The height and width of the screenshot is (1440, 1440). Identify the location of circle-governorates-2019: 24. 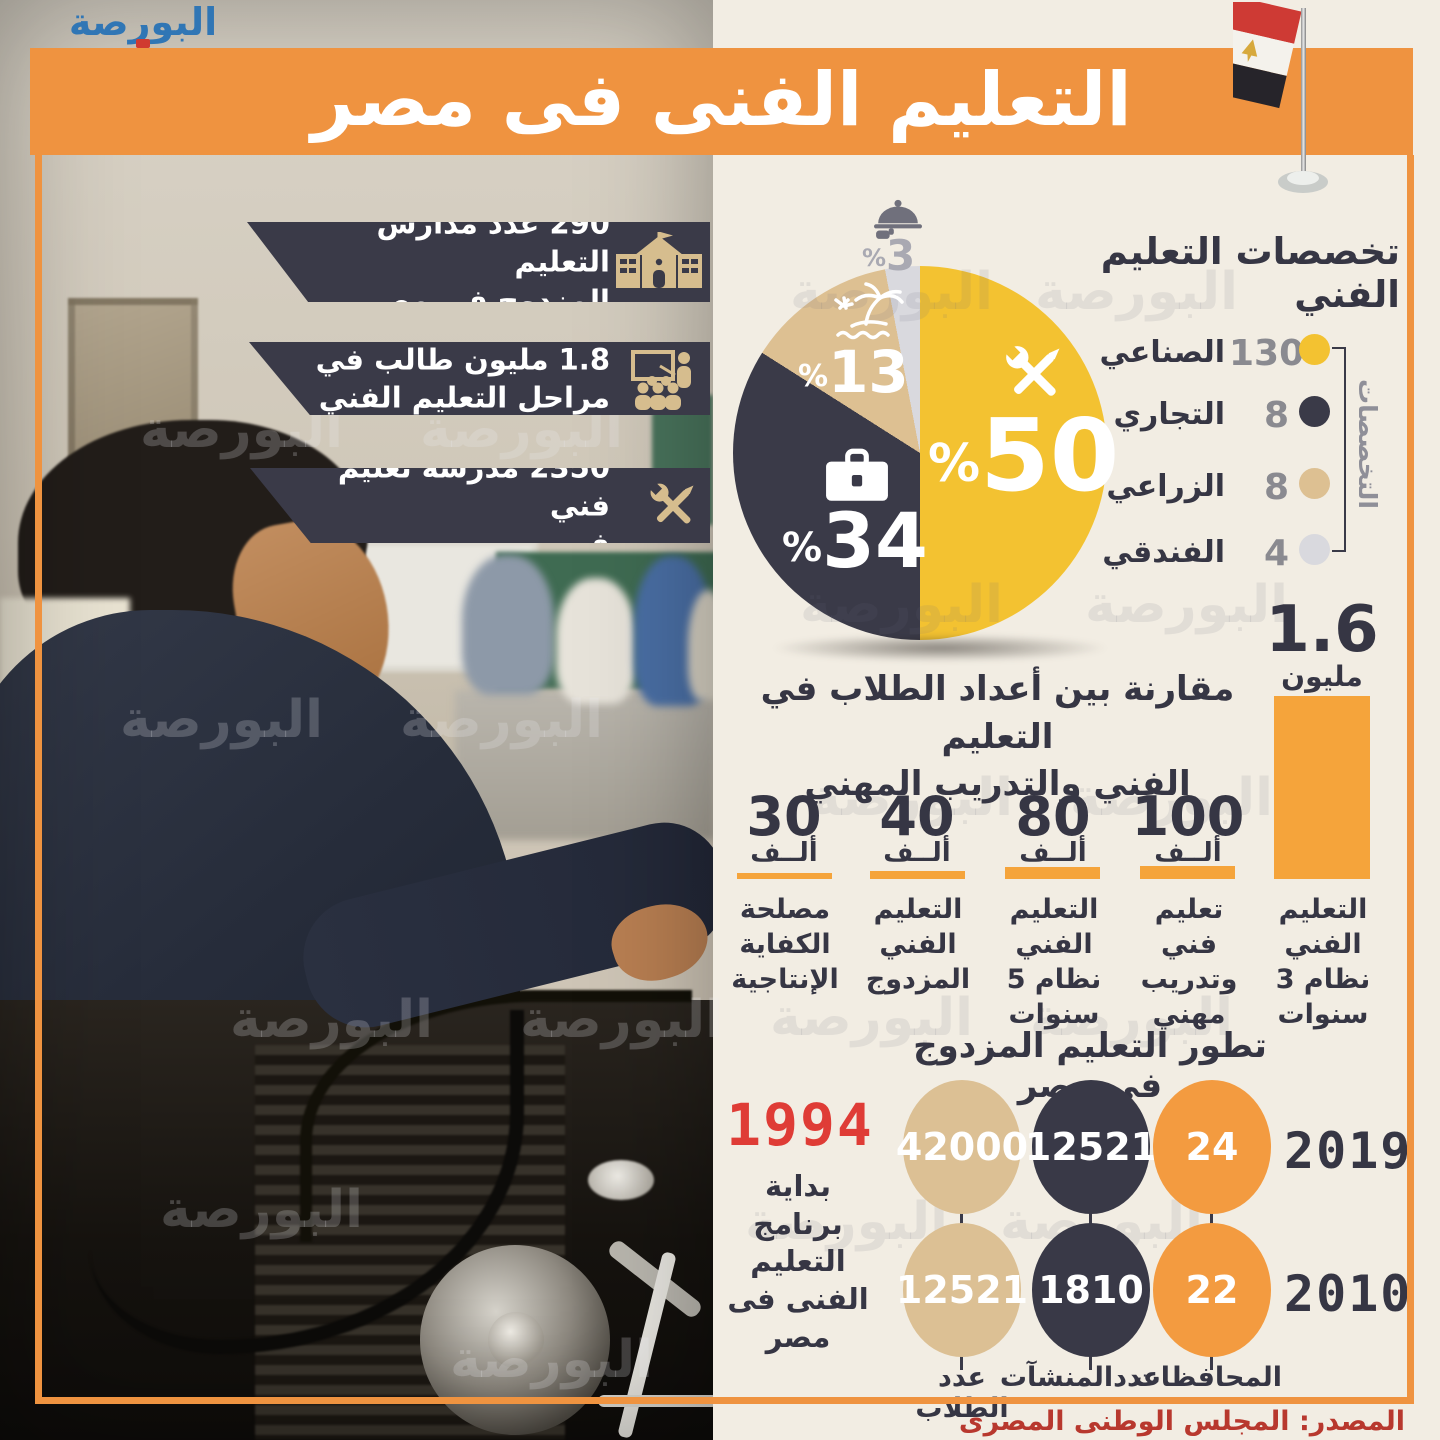
(1212, 1147).